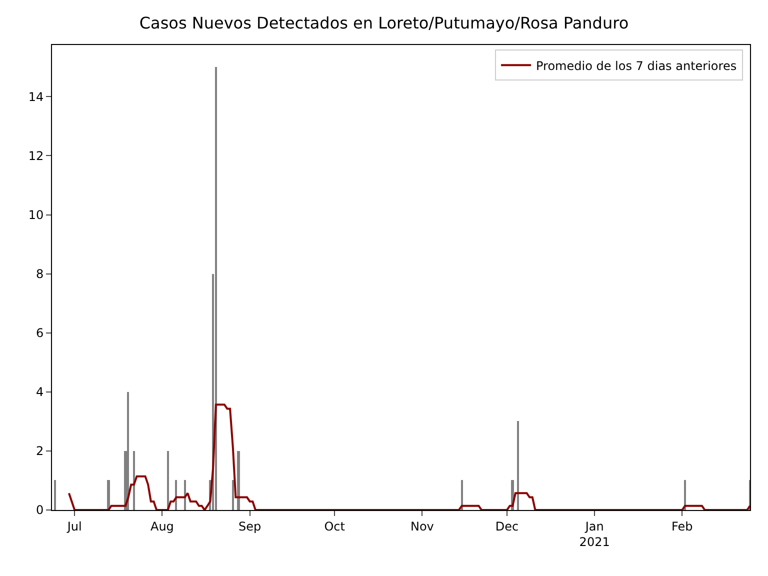  I want to click on y-tick-label: 6, so click(40, 333).